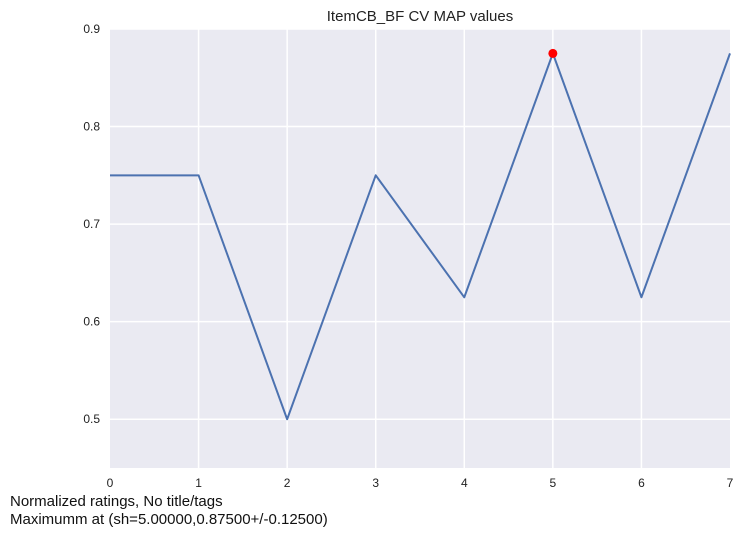  What do you see at coordinates (553, 483) in the screenshot?
I see `x-tick-label: 5` at bounding box center [553, 483].